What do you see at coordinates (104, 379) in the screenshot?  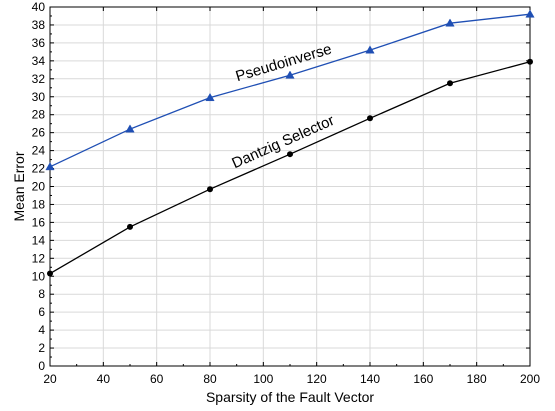 I see `x-tick-label: 40` at bounding box center [104, 379].